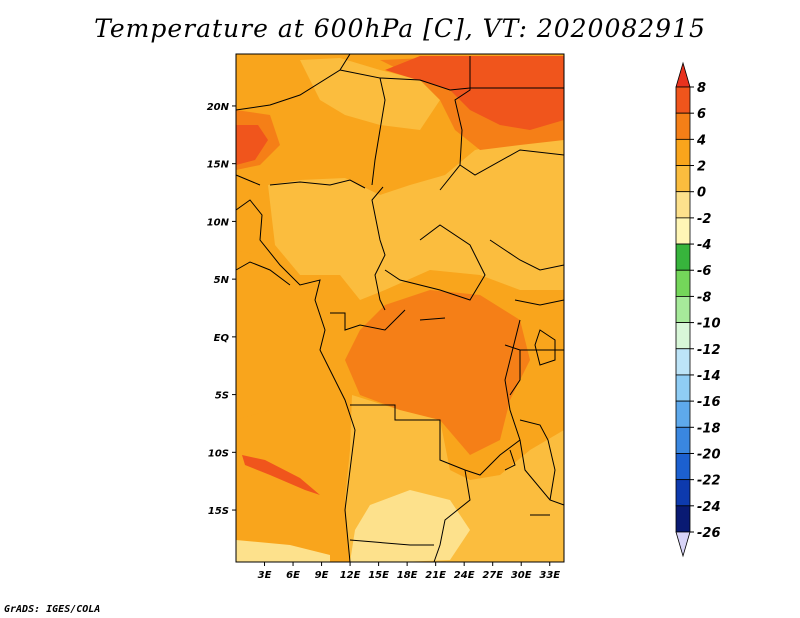 The image size is (800, 618). Describe the element at coordinates (283, 551) in the screenshot. I see `field-neg2-0-b` at that location.